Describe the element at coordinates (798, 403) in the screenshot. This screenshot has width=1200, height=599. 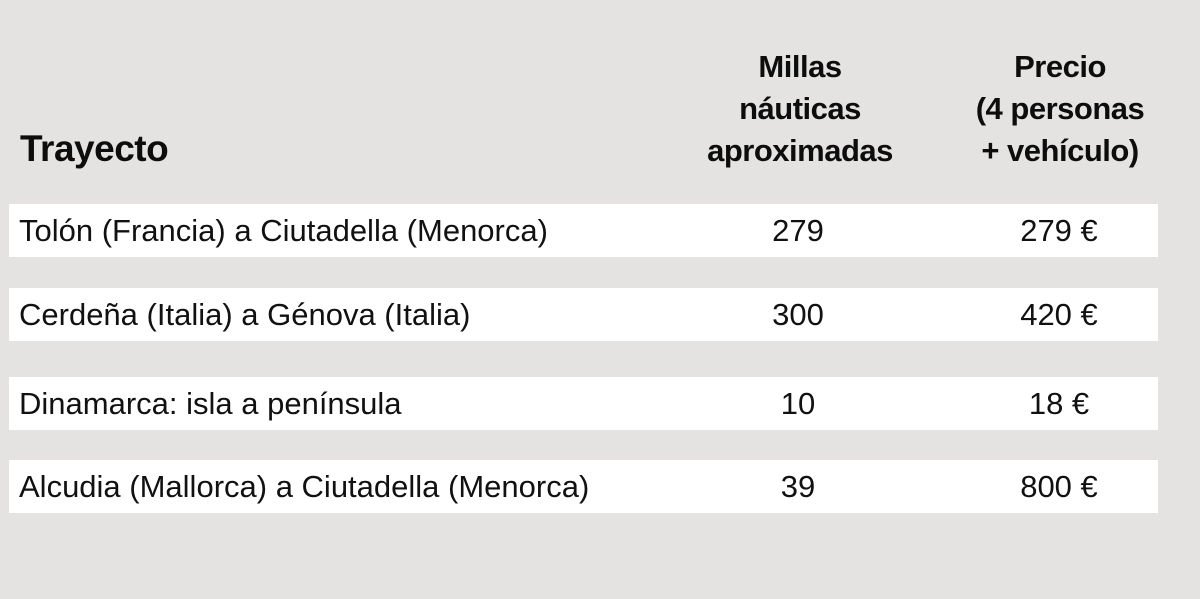
I see `miles-cell: 10` at that location.